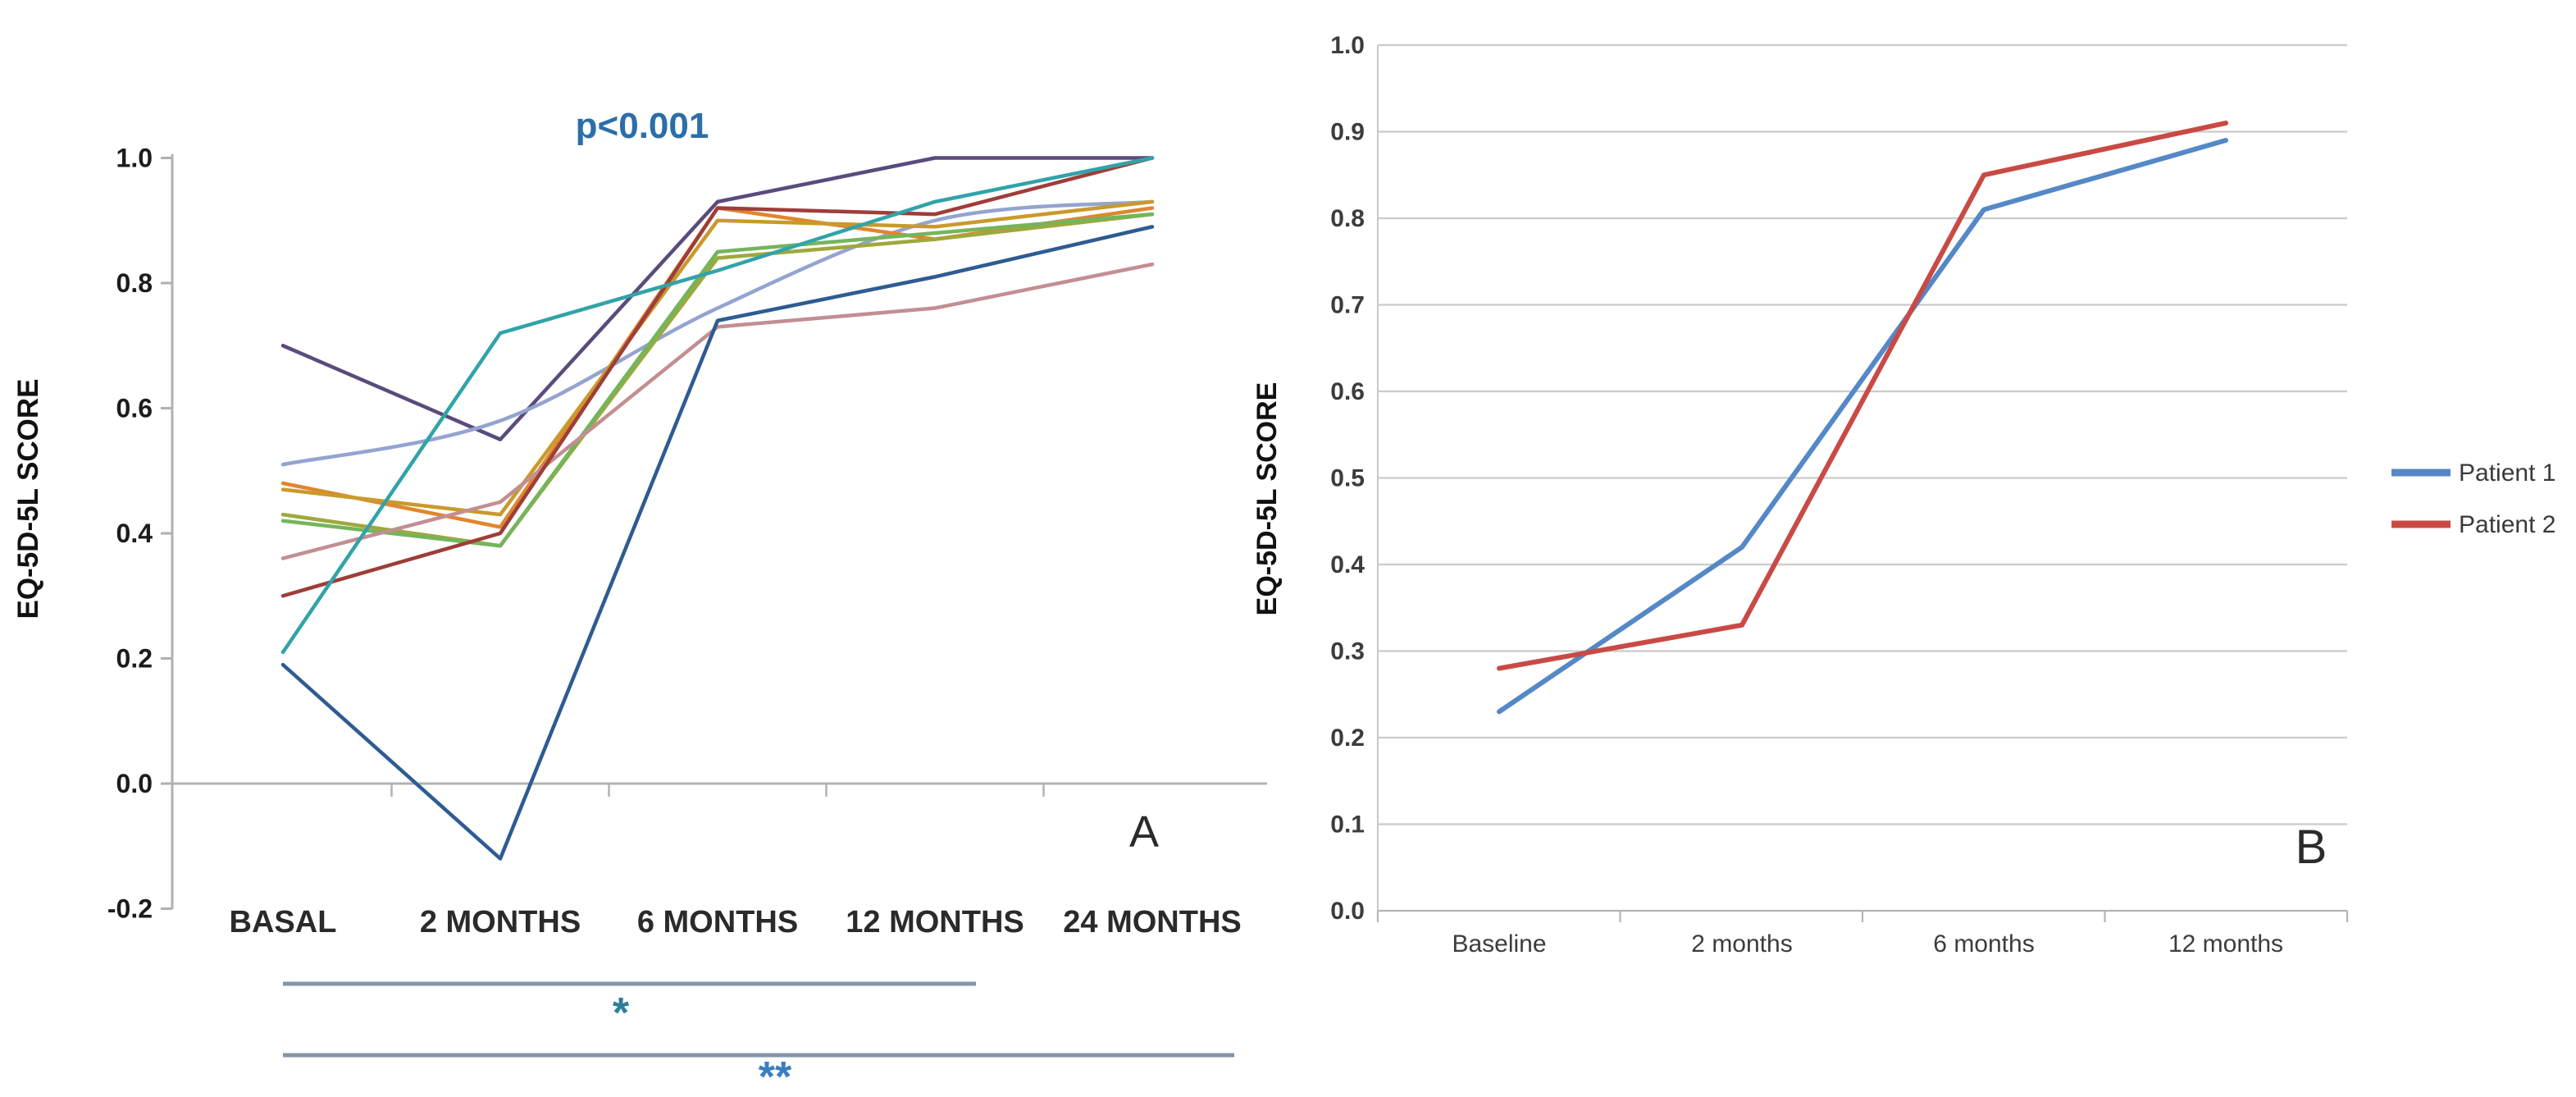 The width and height of the screenshot is (2576, 1097). I want to click on panel-b-y-tick-label: 0.0, so click(1347, 911).